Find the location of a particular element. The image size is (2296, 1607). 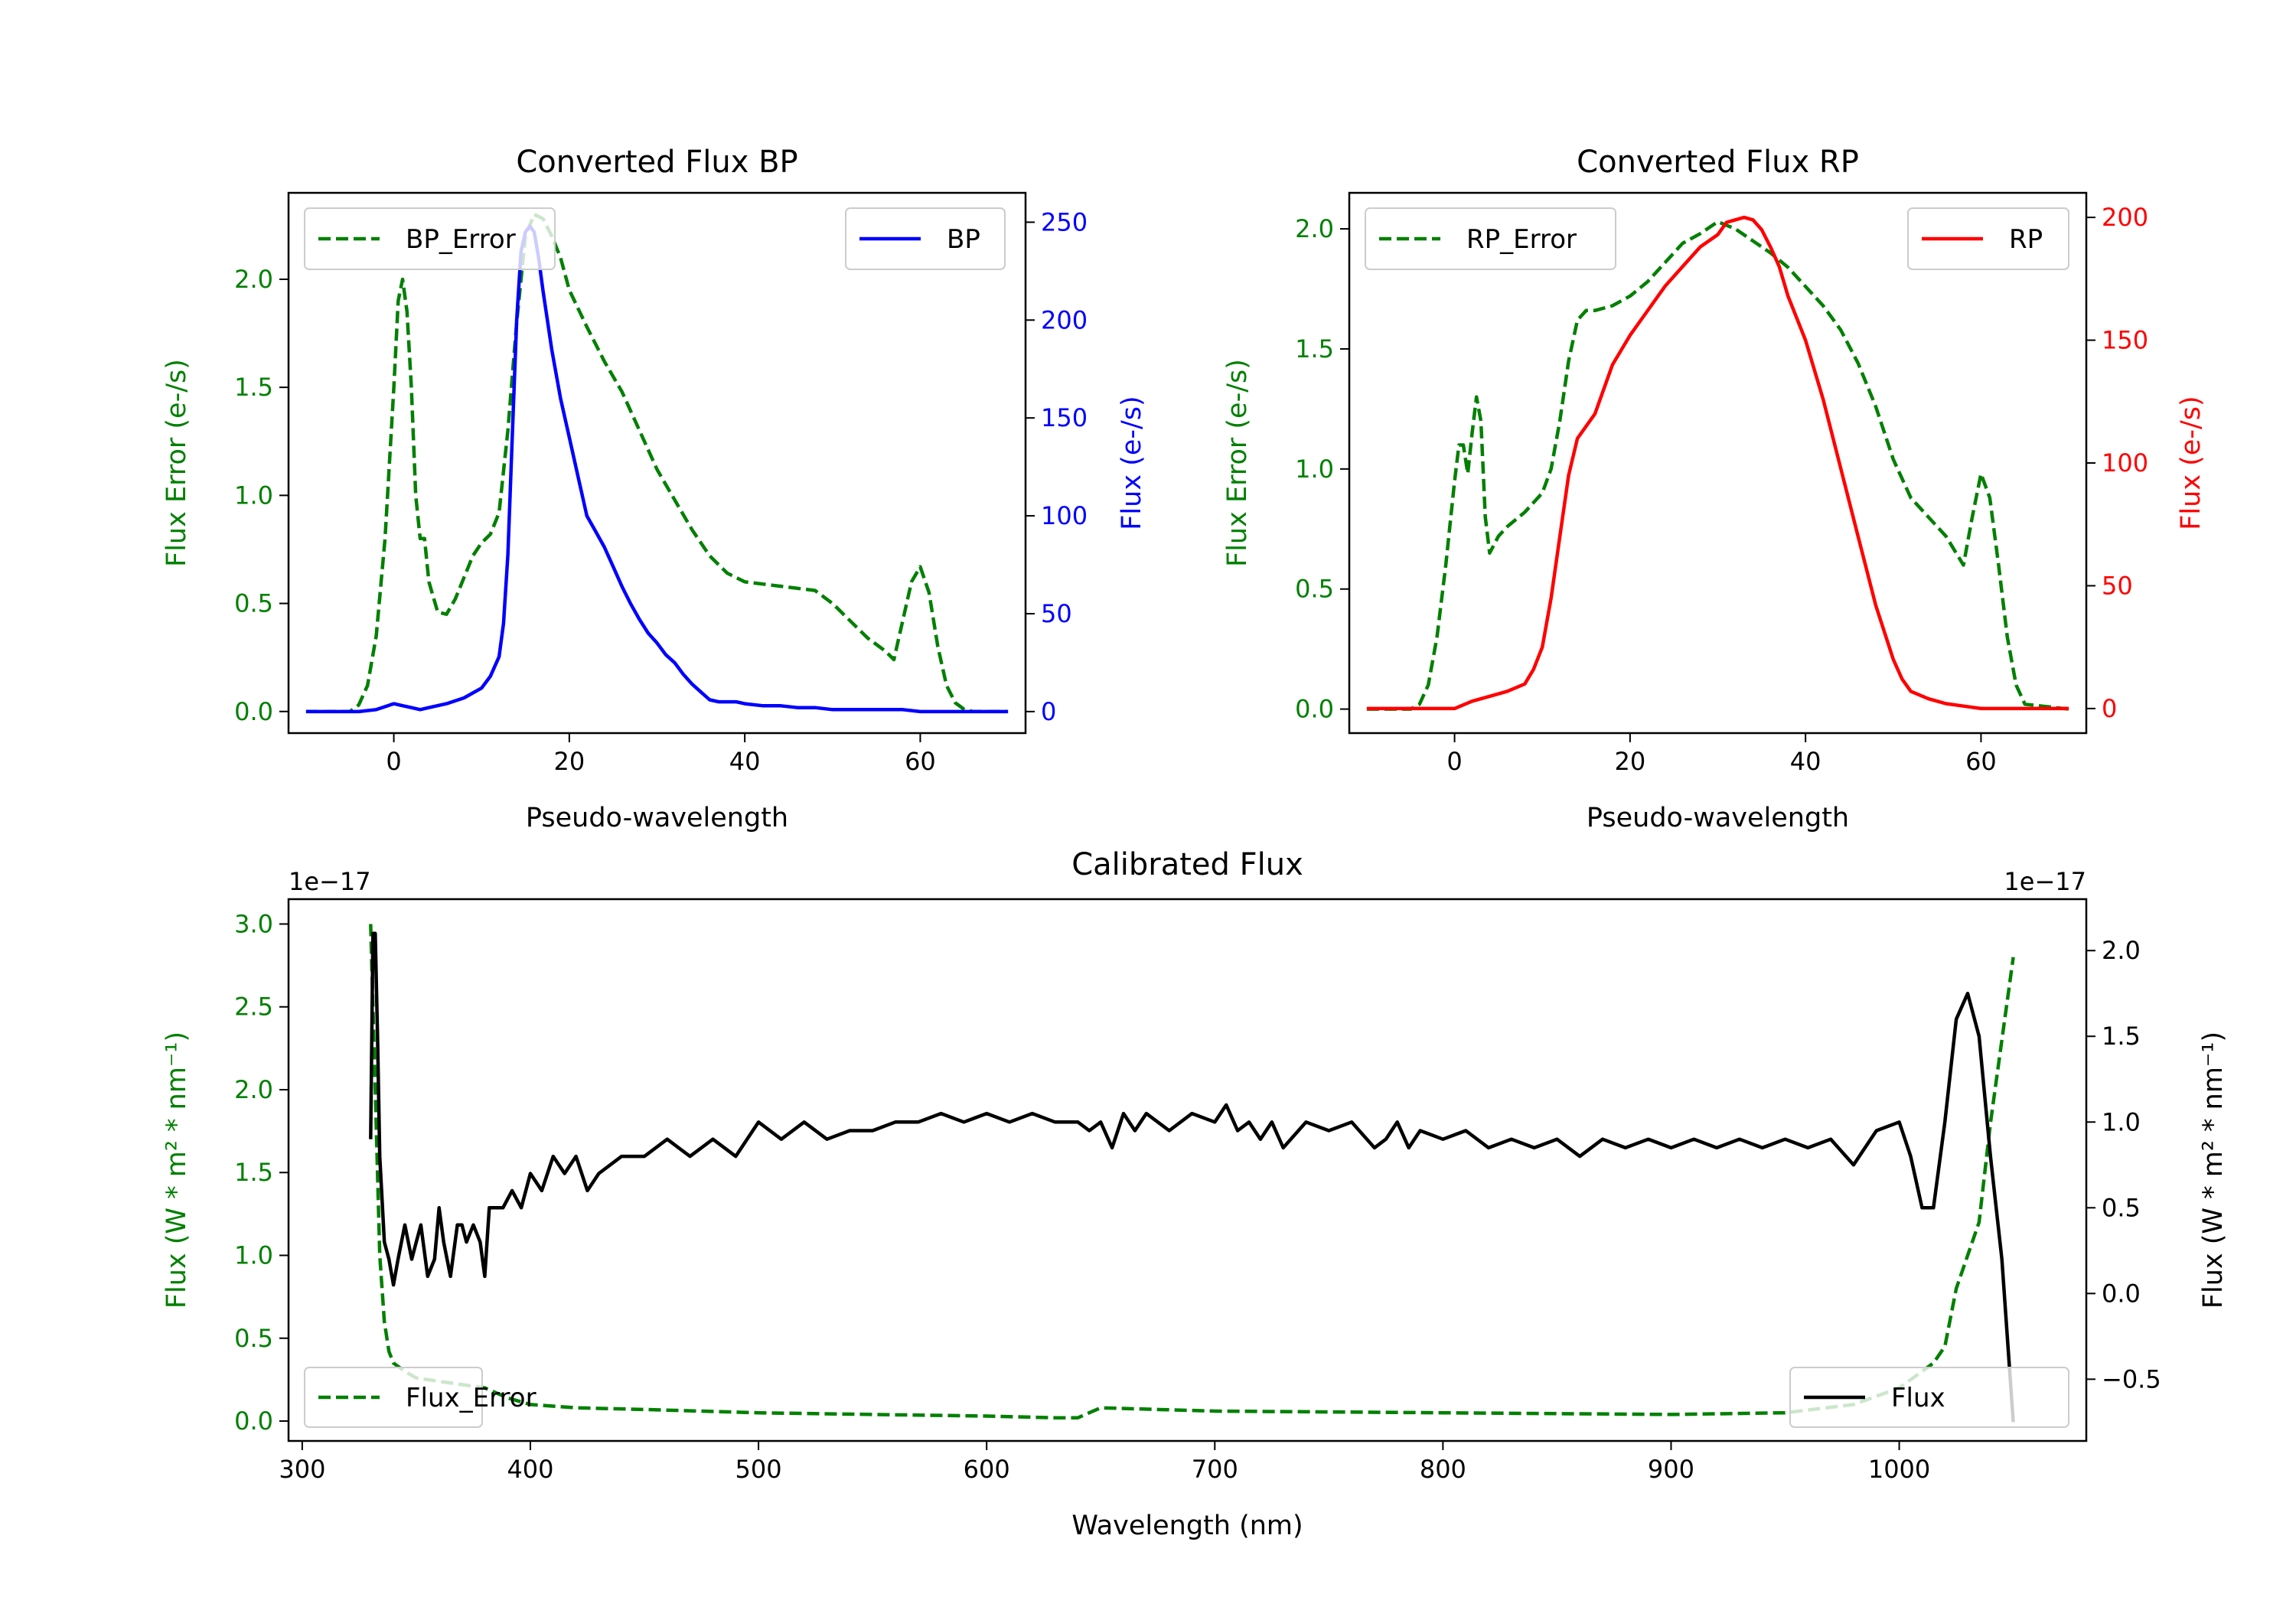

y-right-offset-label: 1e−17 is located at coordinates (2045, 881).